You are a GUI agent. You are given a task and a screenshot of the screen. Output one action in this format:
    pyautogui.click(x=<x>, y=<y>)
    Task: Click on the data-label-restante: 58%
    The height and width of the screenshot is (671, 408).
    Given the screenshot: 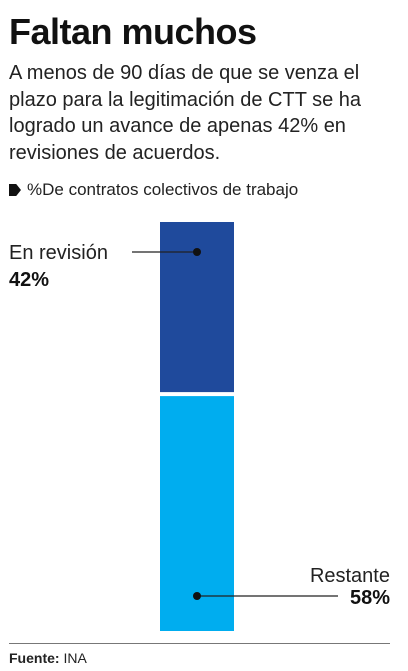 What is the action you would take?
    pyautogui.click(x=370, y=598)
    